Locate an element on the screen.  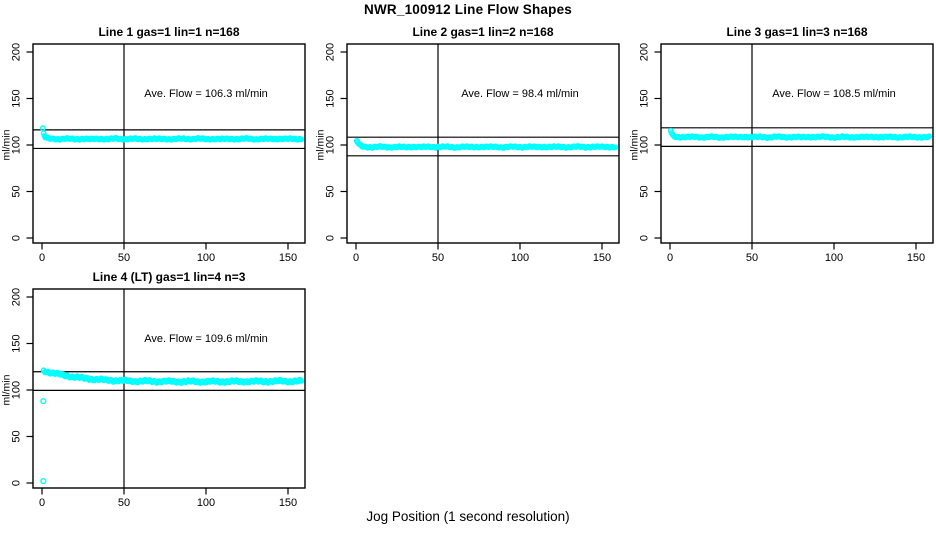
ave-flow-annotation: Ave. Flow = 109.6 ml/min is located at coordinates (206, 339).